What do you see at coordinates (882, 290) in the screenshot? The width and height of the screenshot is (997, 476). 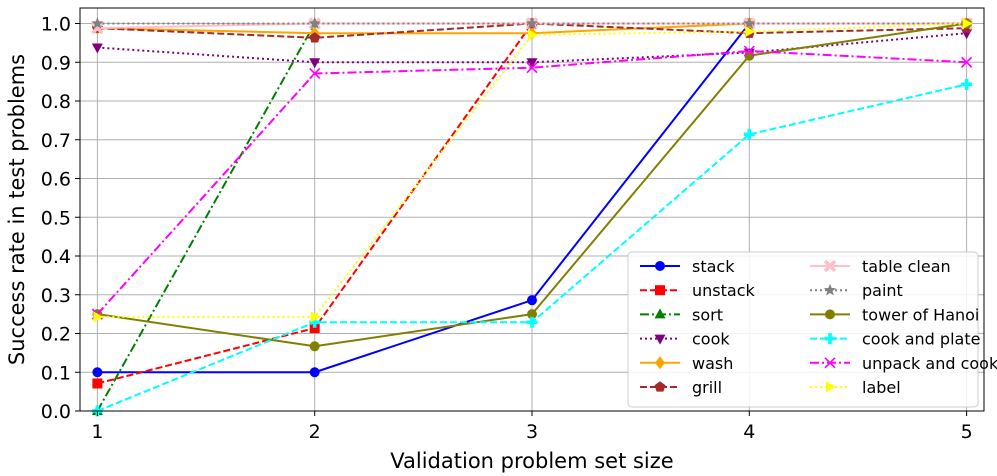 I see `legend-label: paint` at bounding box center [882, 290].